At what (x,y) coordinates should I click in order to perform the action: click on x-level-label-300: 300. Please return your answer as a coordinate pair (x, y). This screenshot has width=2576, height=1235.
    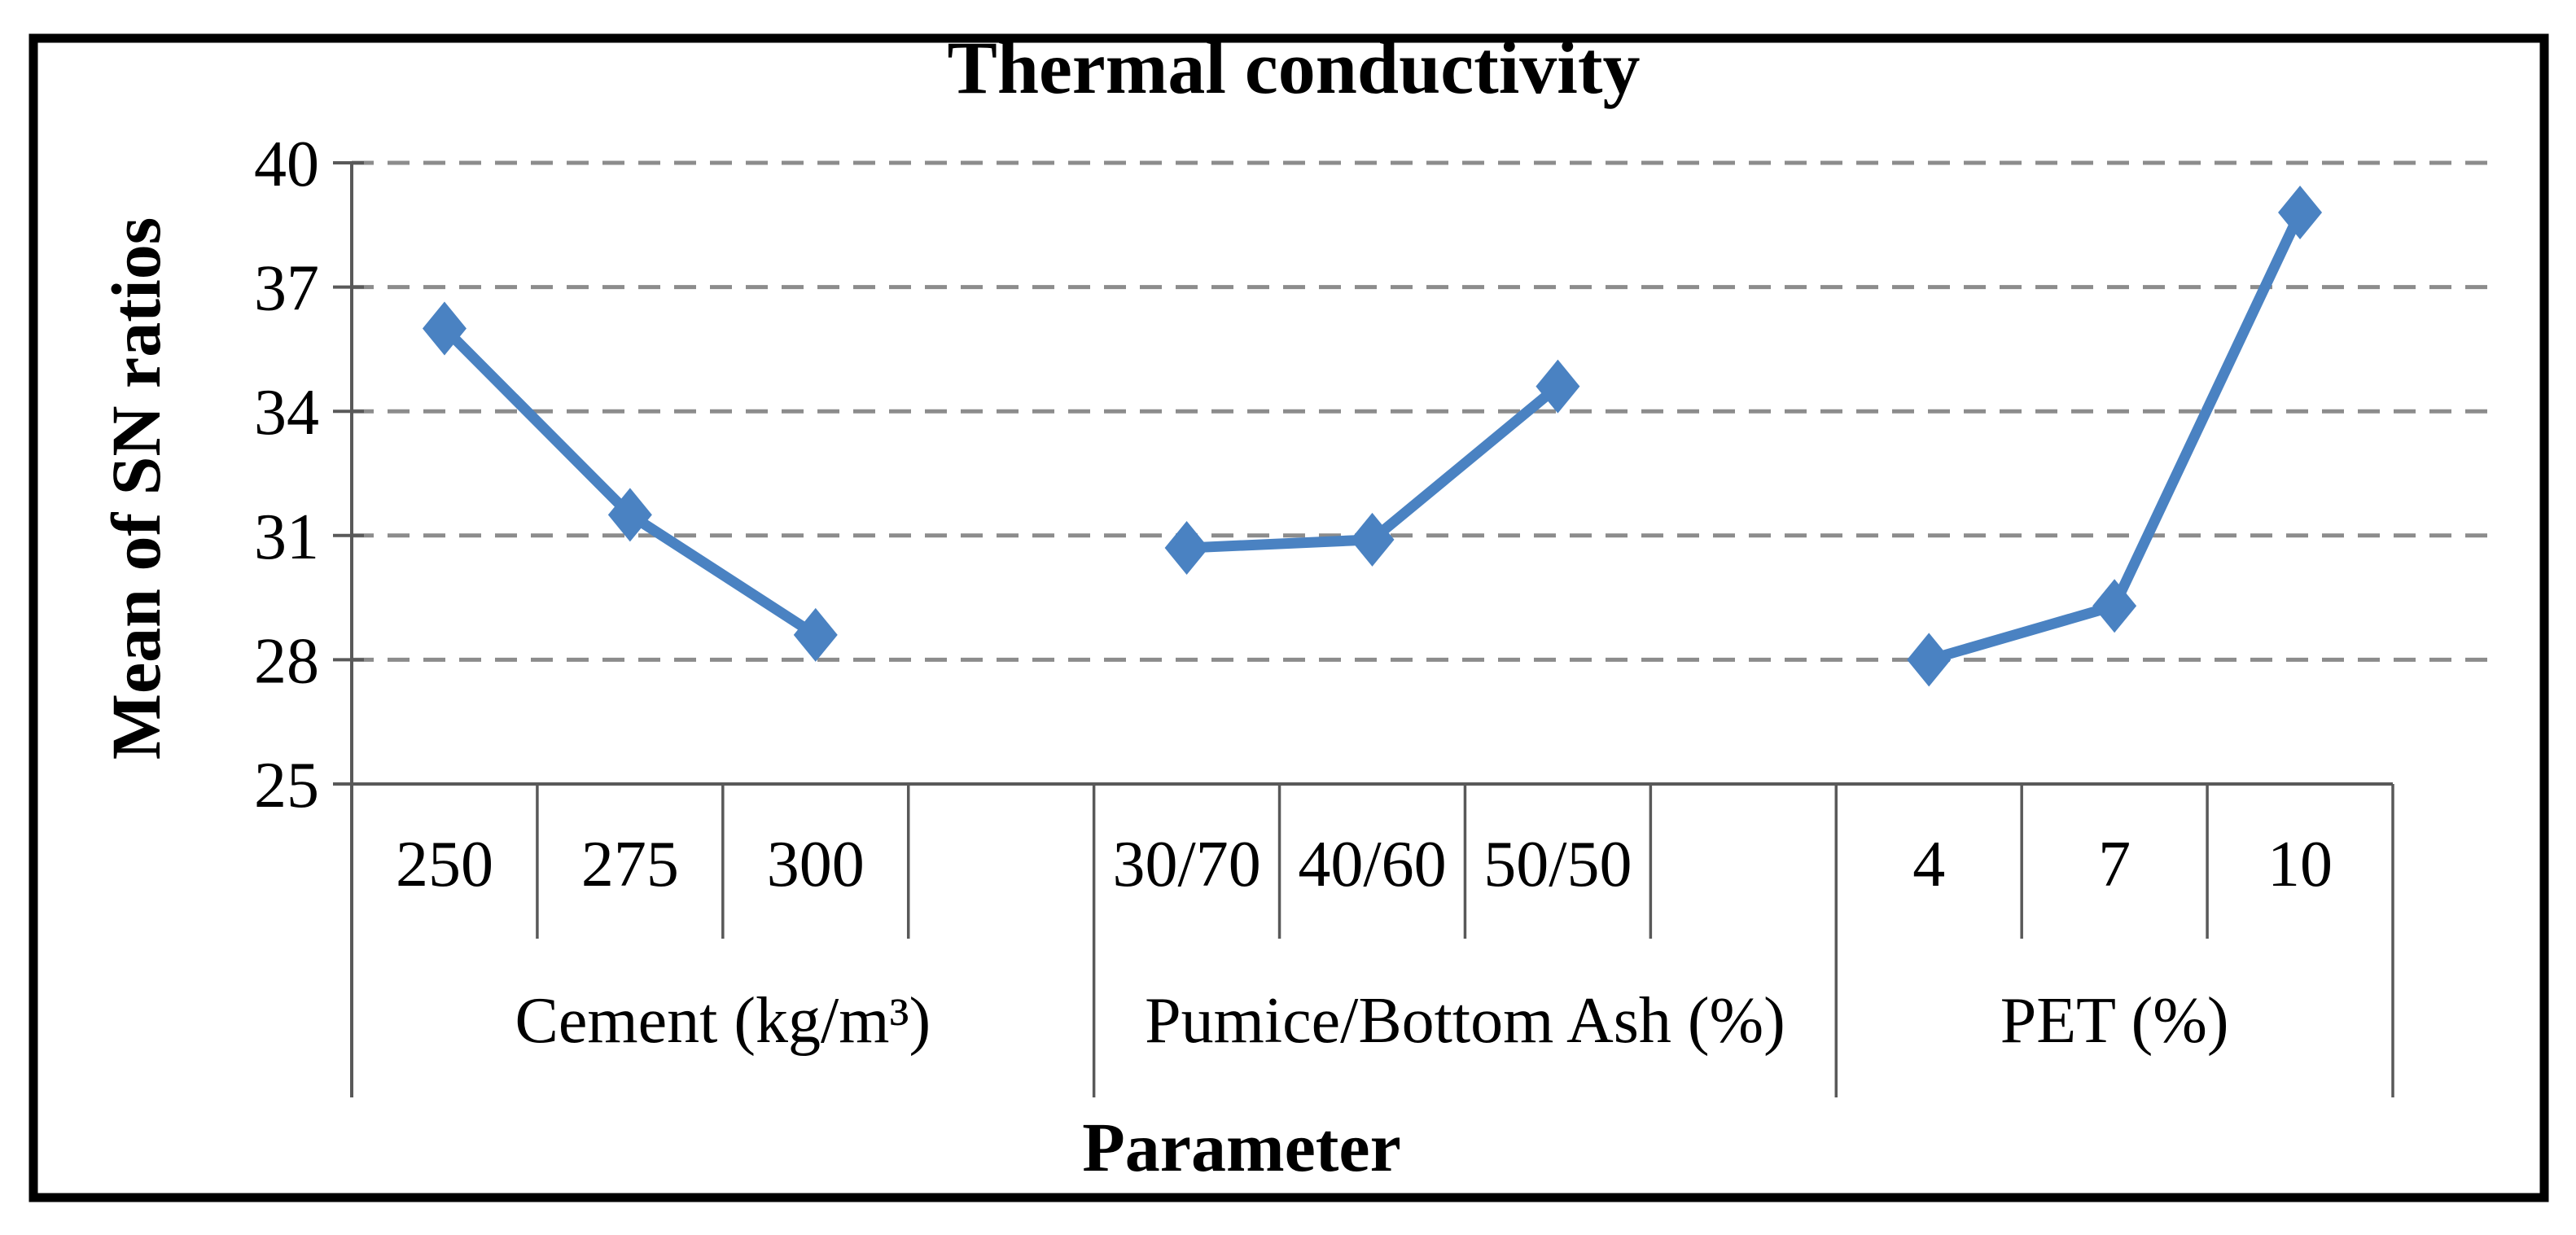
    Looking at the image, I should click on (816, 864).